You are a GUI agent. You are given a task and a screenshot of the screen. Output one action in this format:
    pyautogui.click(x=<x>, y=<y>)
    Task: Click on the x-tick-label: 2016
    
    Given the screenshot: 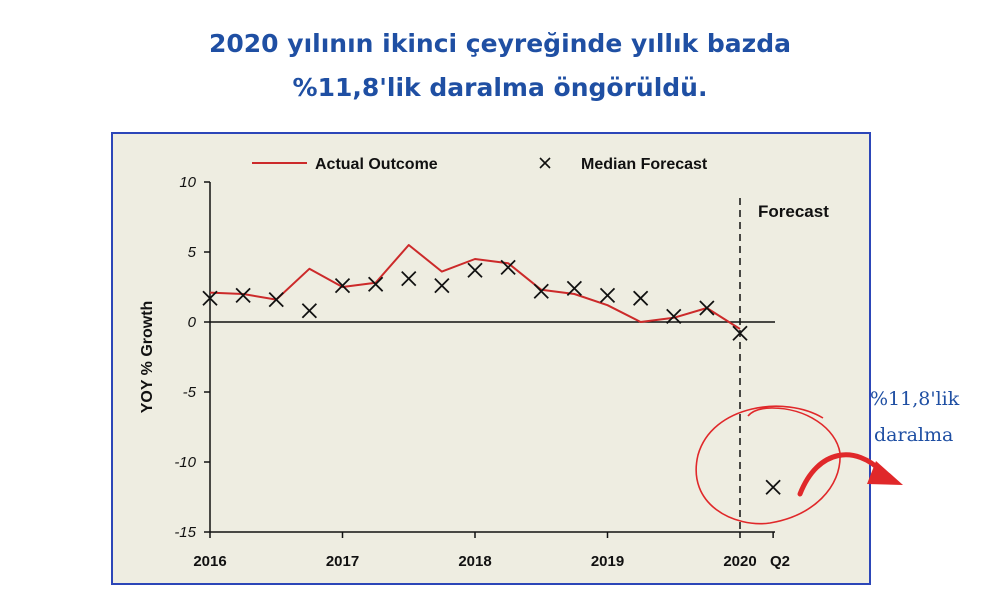 What is the action you would take?
    pyautogui.click(x=209, y=561)
    